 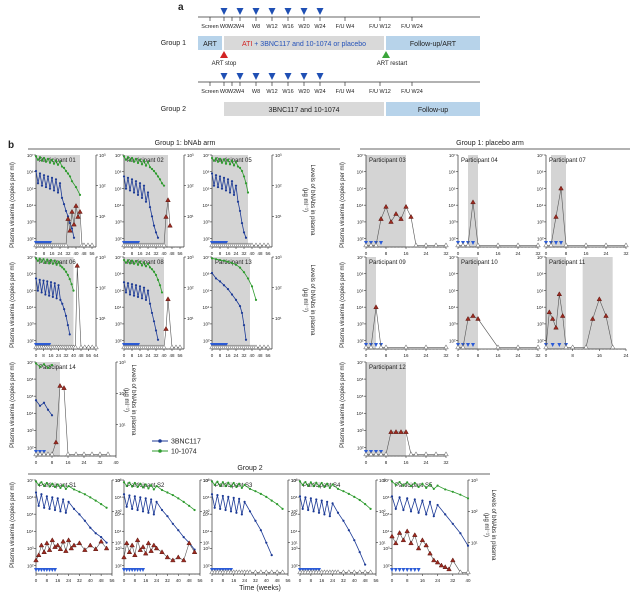 What do you see at coordinates (13, 205) in the screenshot?
I see `ylabel-row1: Plasma viraemia (copies per ml)` at bounding box center [13, 205].